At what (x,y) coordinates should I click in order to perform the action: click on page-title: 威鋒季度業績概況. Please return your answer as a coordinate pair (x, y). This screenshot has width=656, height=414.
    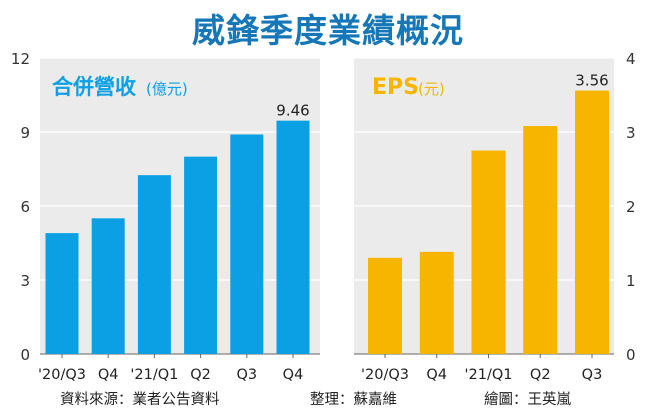
    Looking at the image, I should click on (328, 30).